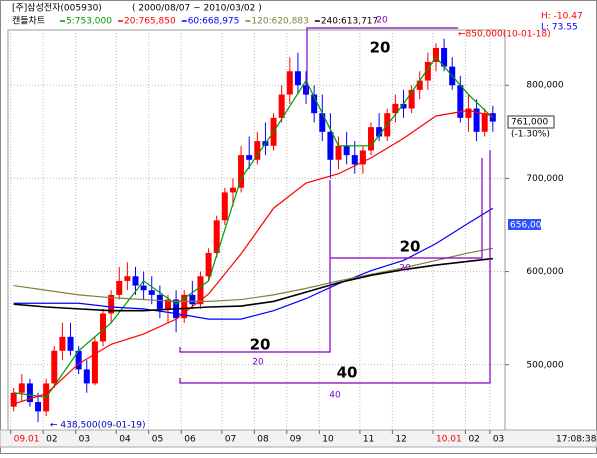  What do you see at coordinates (347, 373) in the screenshot?
I see `annotation-big: 40` at bounding box center [347, 373].